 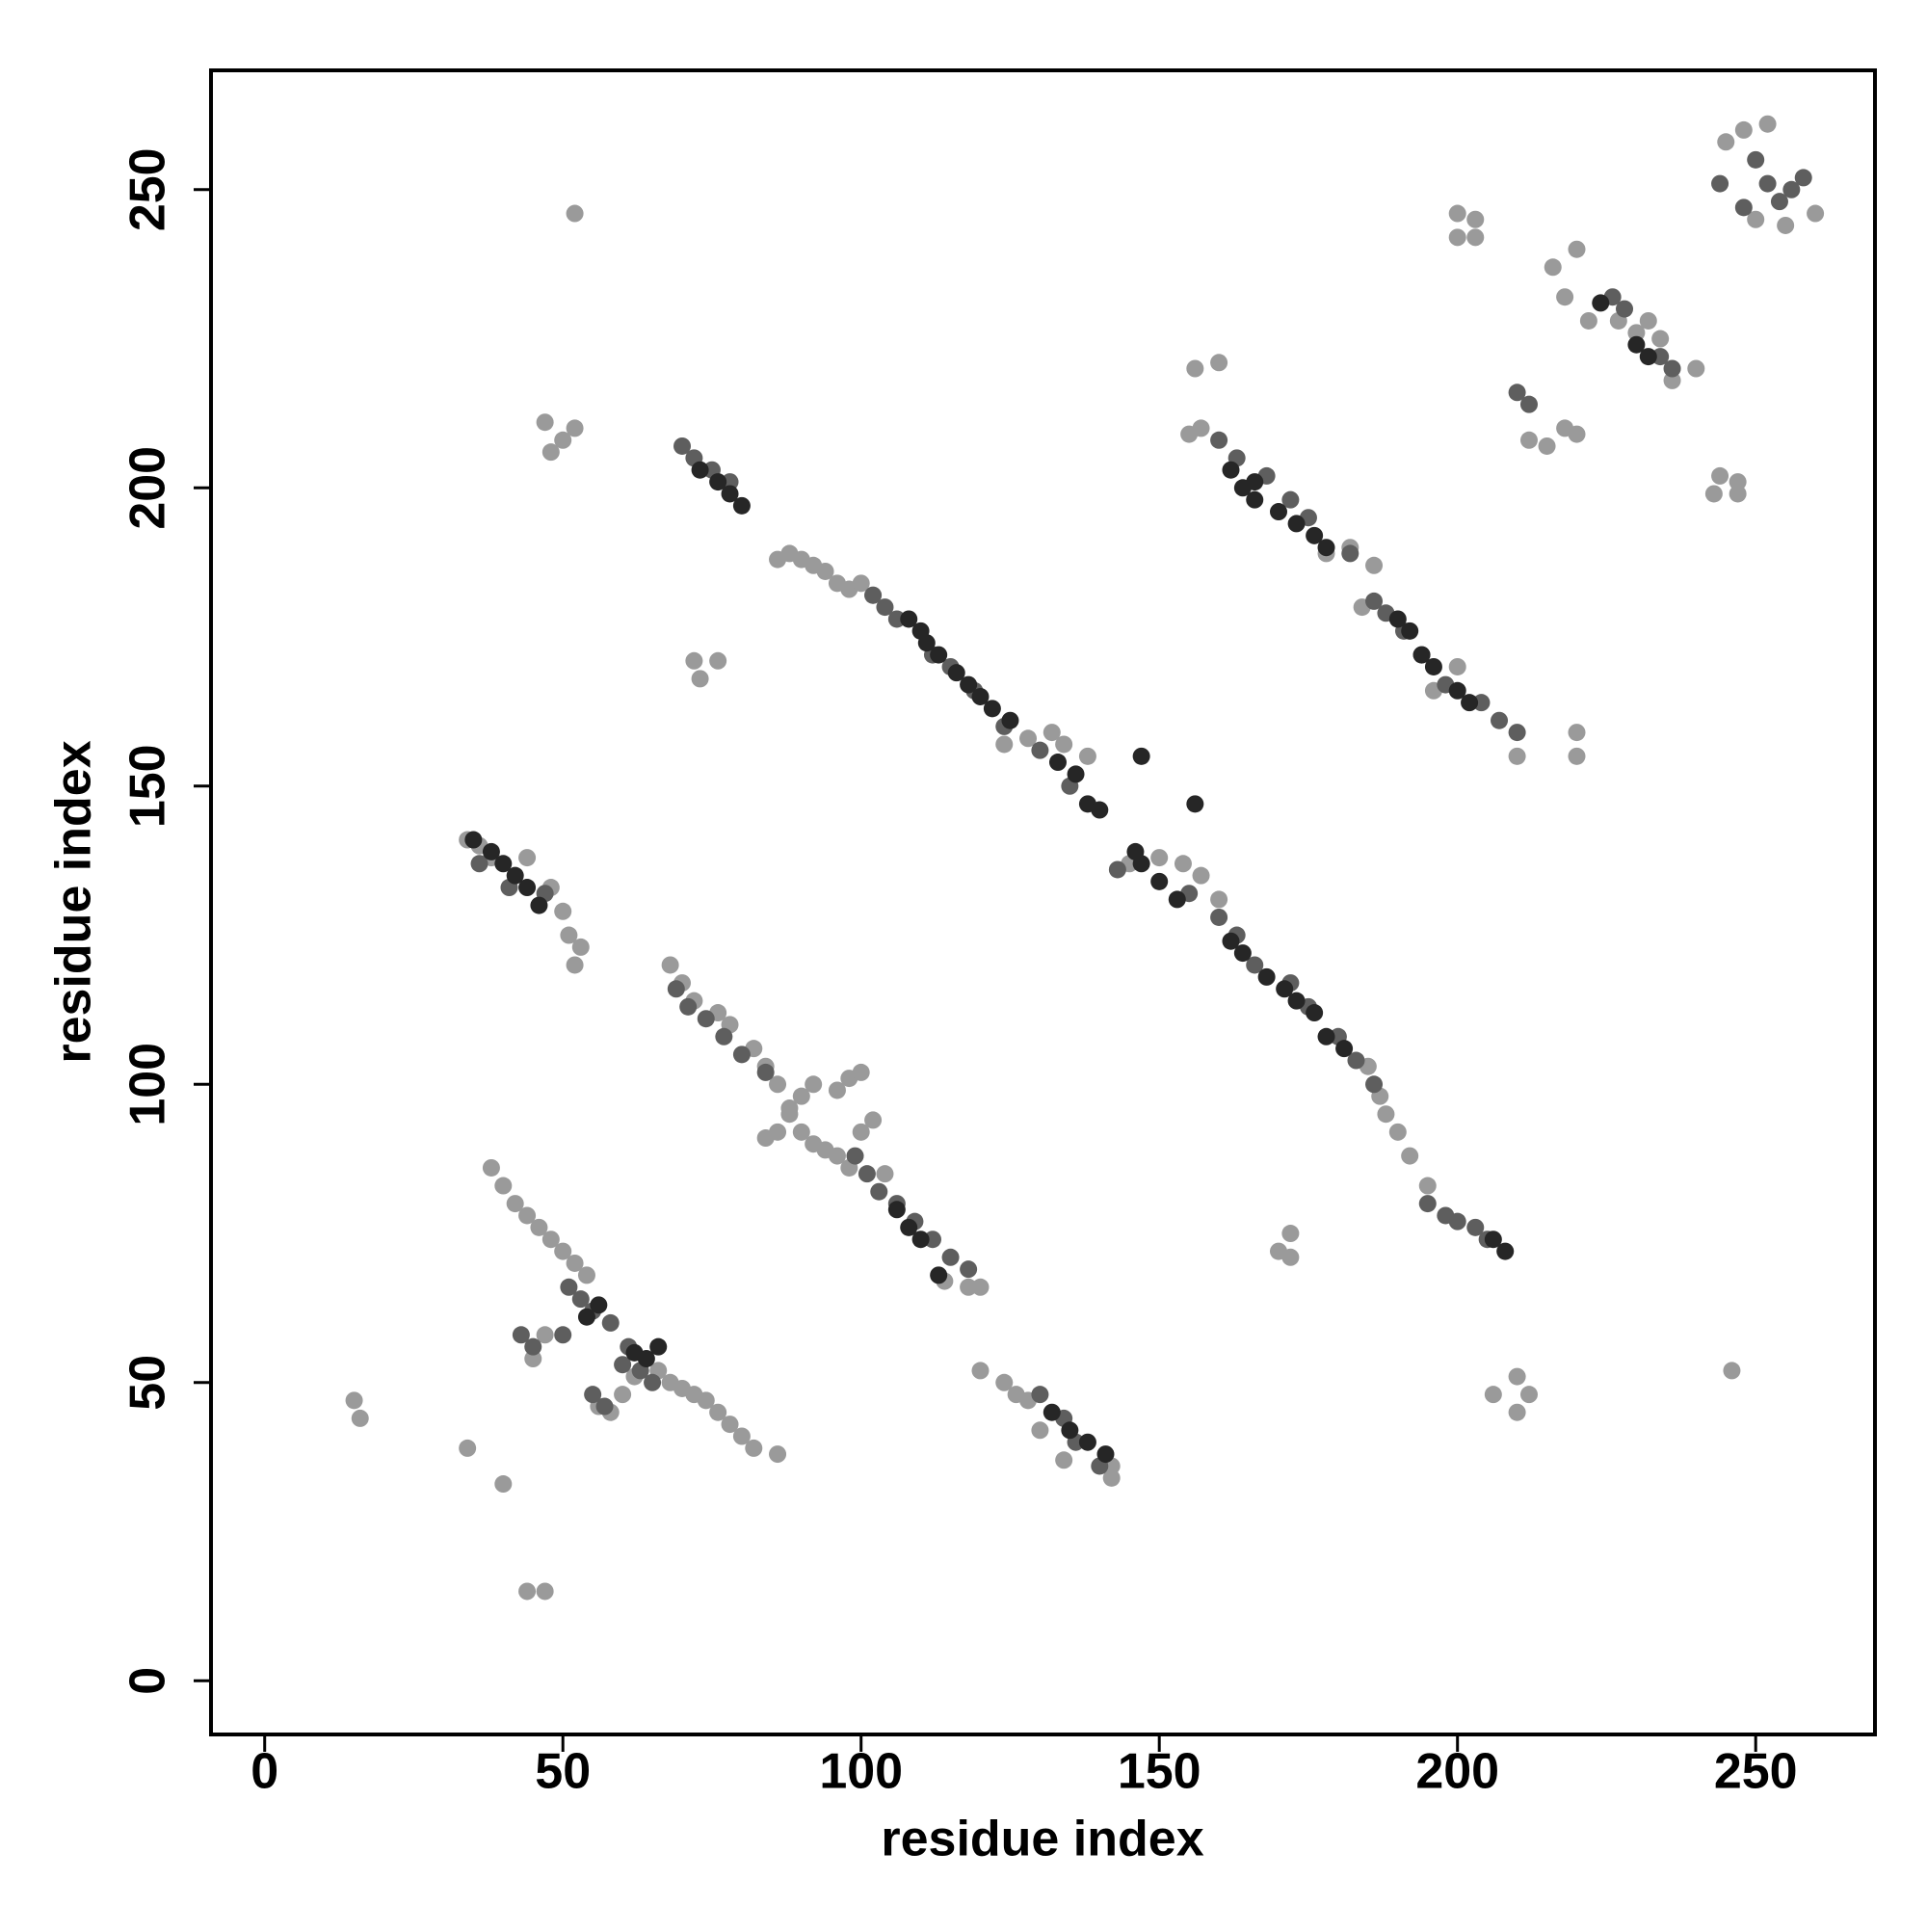 What do you see at coordinates (148, 1681) in the screenshot?
I see `y-tick-label: 0` at bounding box center [148, 1681].